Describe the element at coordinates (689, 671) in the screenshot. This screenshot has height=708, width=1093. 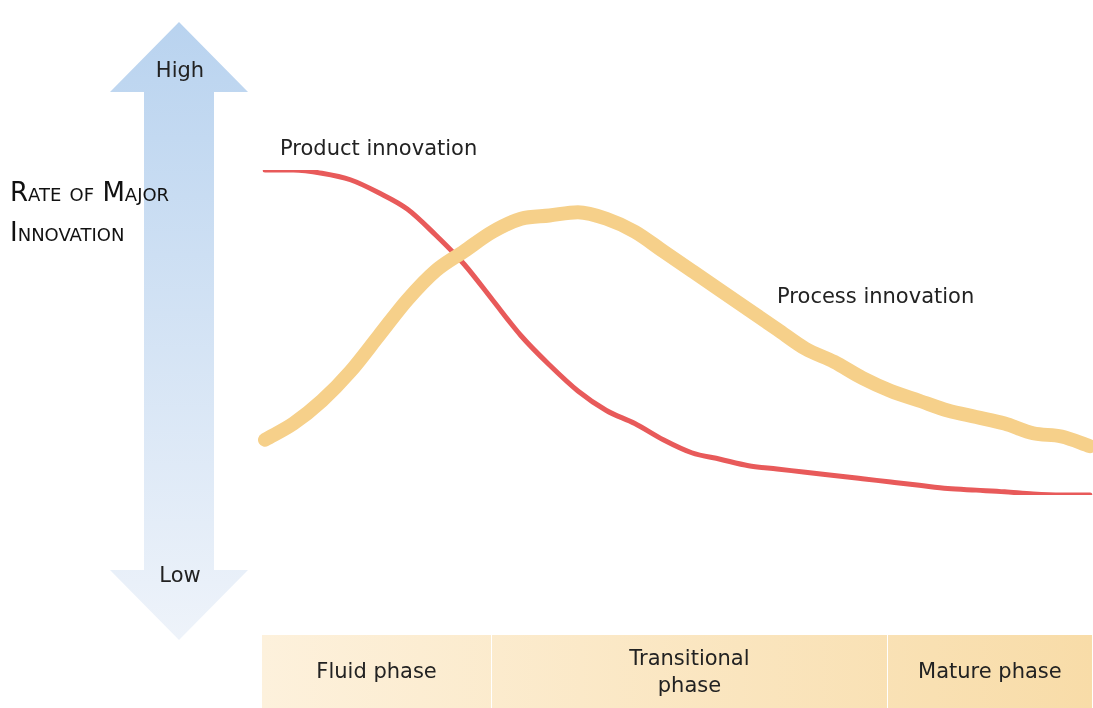
I see `text: Transitional phase` at that location.